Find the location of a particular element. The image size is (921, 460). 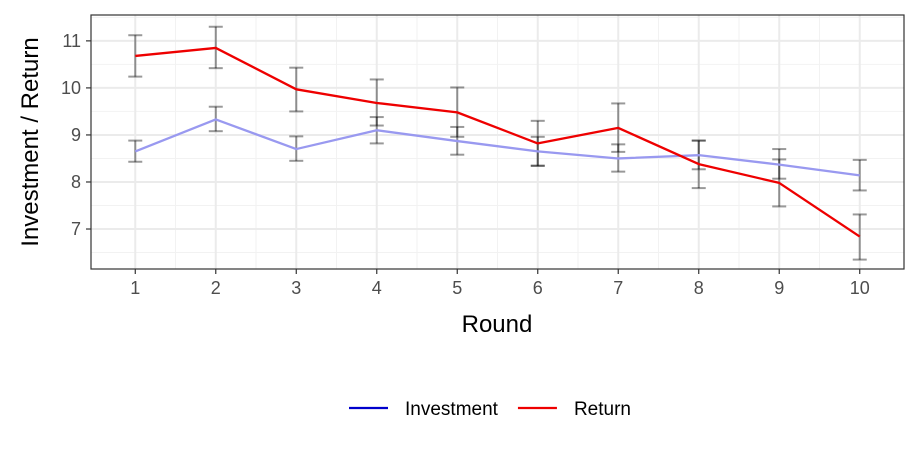

x-tick-label: 10 is located at coordinates (860, 288).